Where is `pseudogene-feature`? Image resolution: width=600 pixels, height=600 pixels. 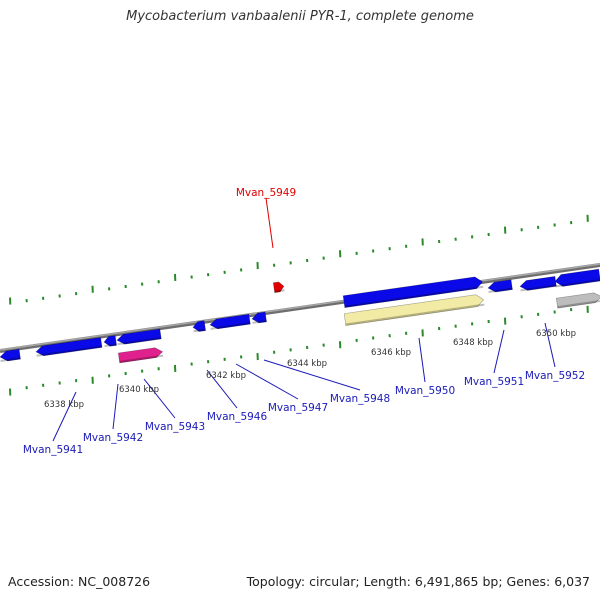 pseudogene-feature is located at coordinates (414, 310).